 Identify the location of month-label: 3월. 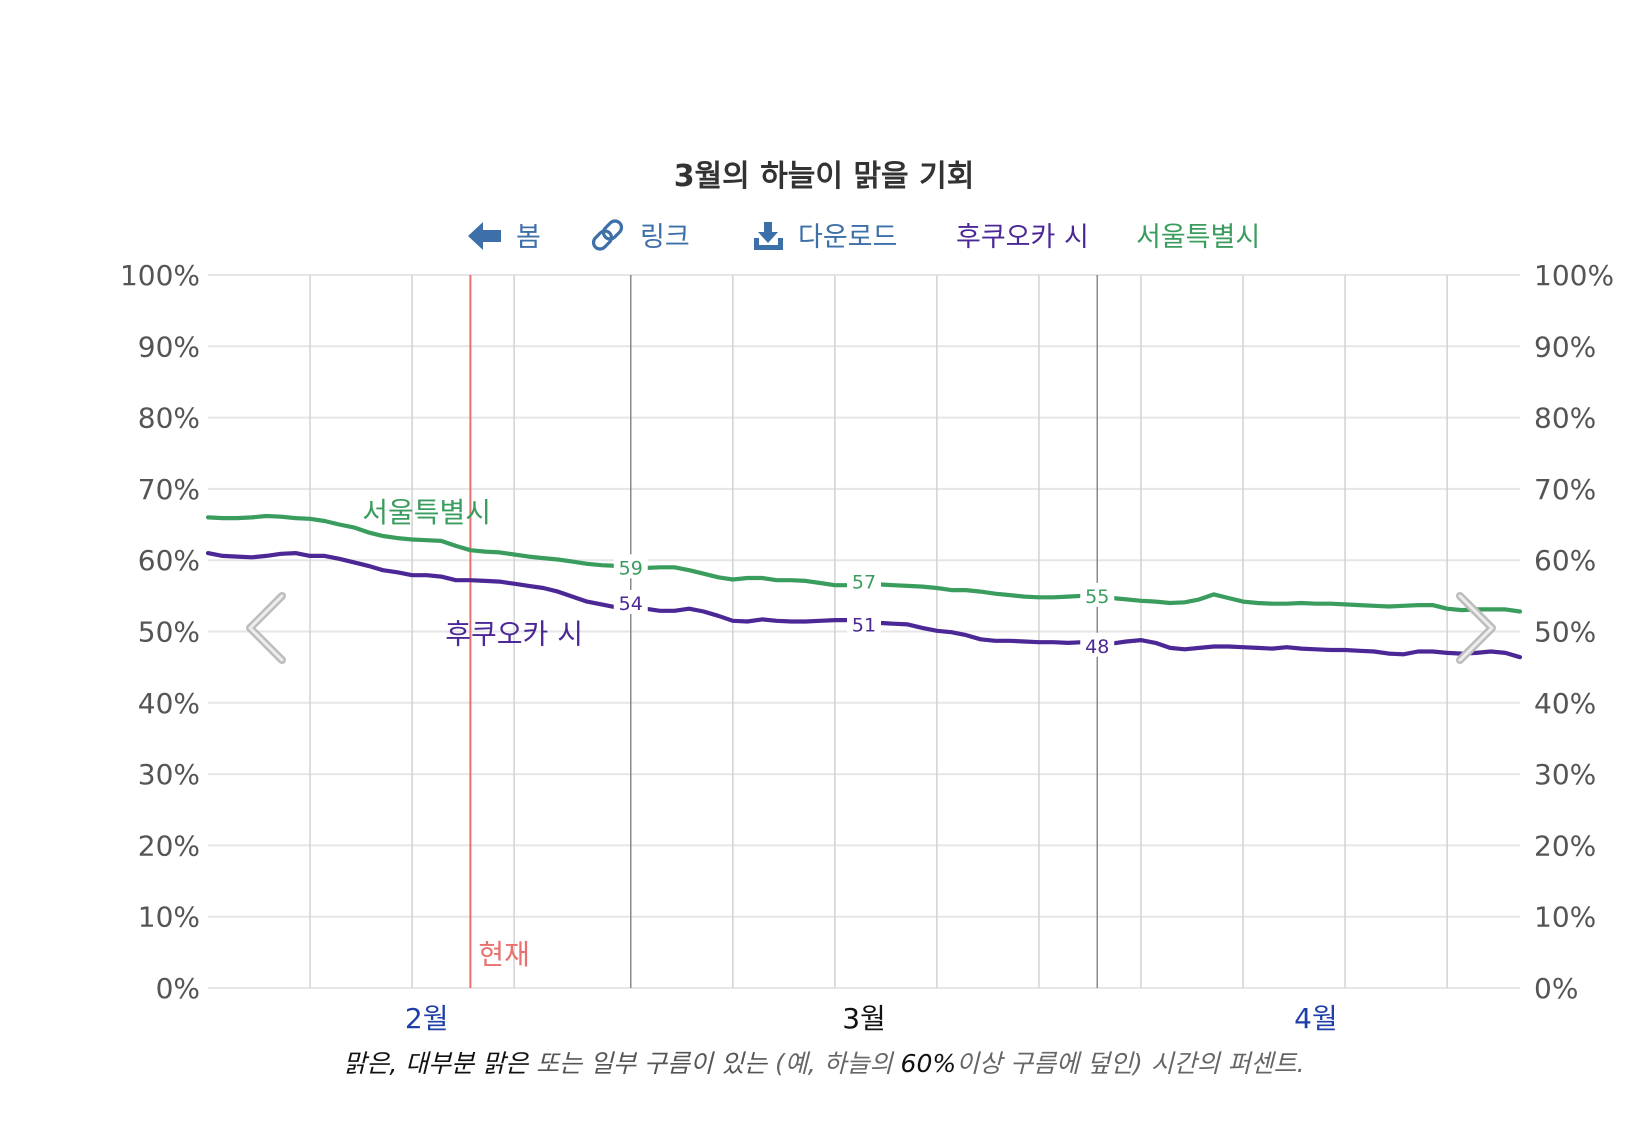
(864, 1018).